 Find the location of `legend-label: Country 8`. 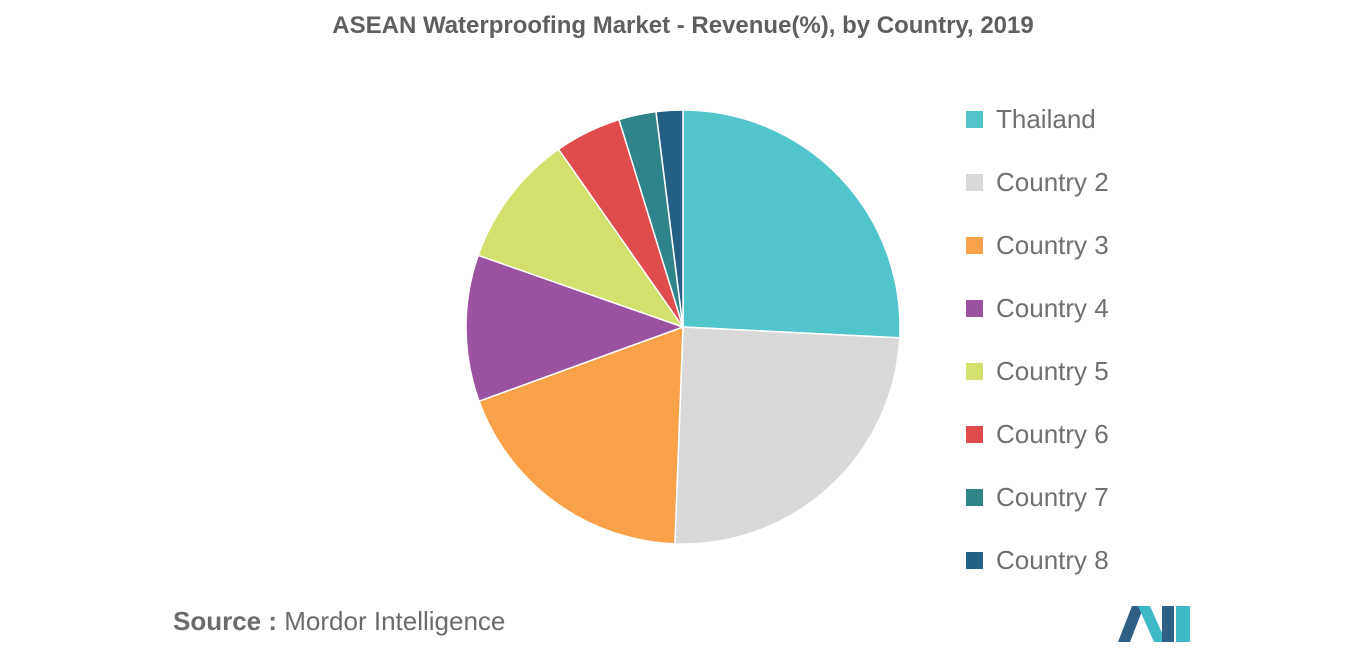

legend-label: Country 8 is located at coordinates (1052, 560).